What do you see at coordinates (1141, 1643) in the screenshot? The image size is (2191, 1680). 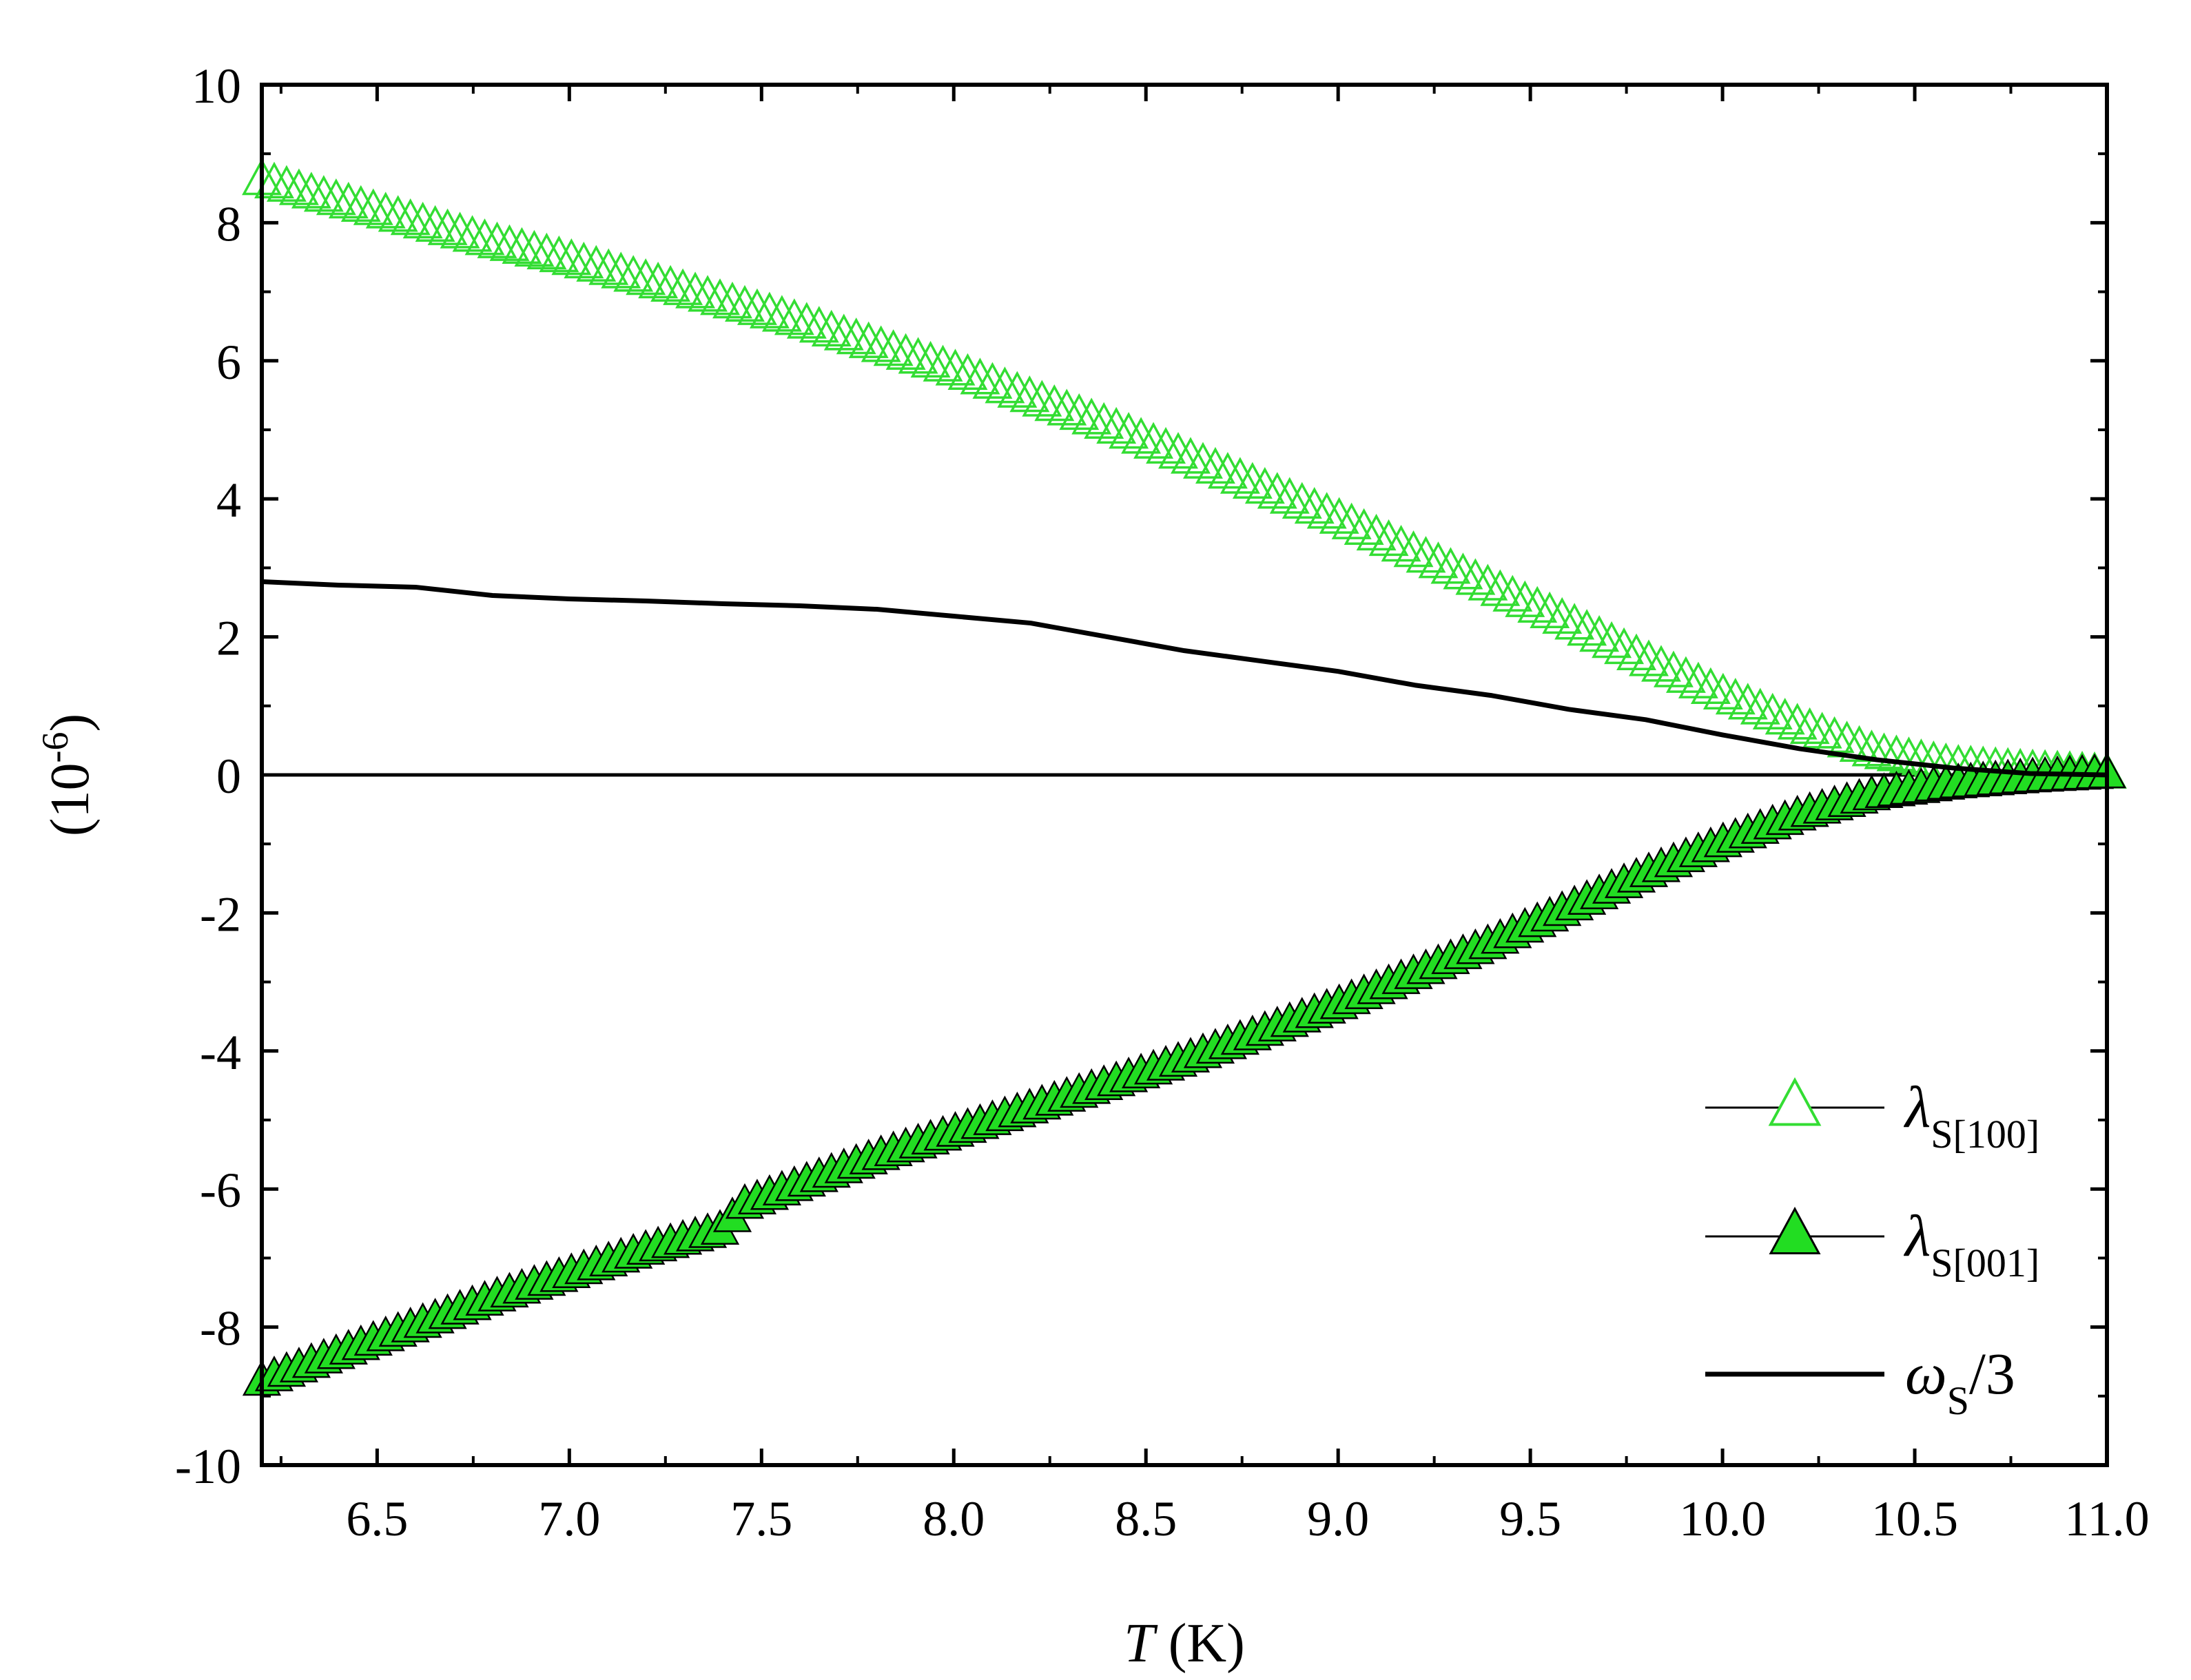 I see `x-axis-title-variable: T` at bounding box center [1141, 1643].